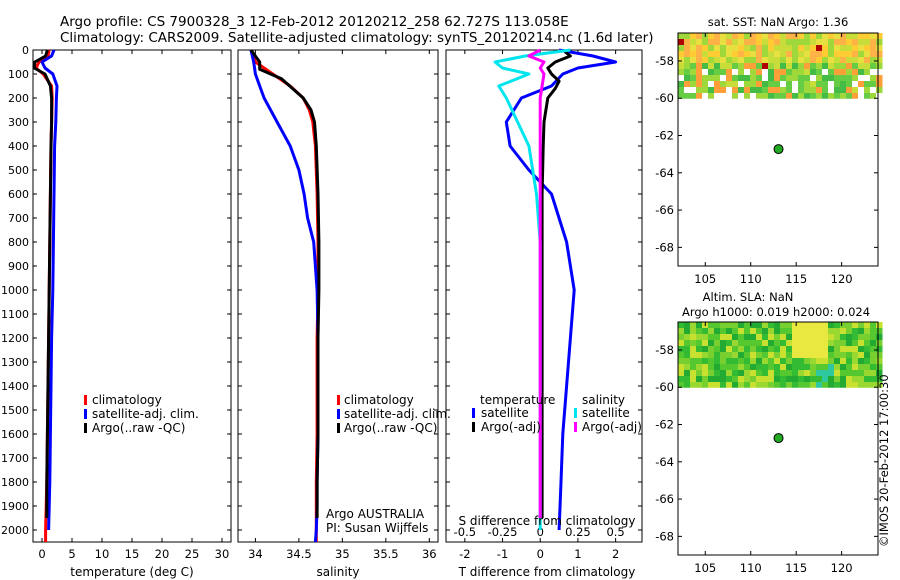 This screenshot has width=900, height=580. I want to click on legend-swatch-argo, so click(85, 428).